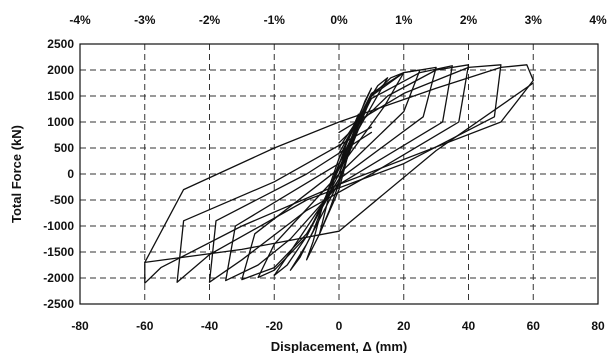 The height and width of the screenshot is (353, 608). Describe the element at coordinates (16, 174) in the screenshot. I see `y-axis-title: Total Force (kN)` at that location.